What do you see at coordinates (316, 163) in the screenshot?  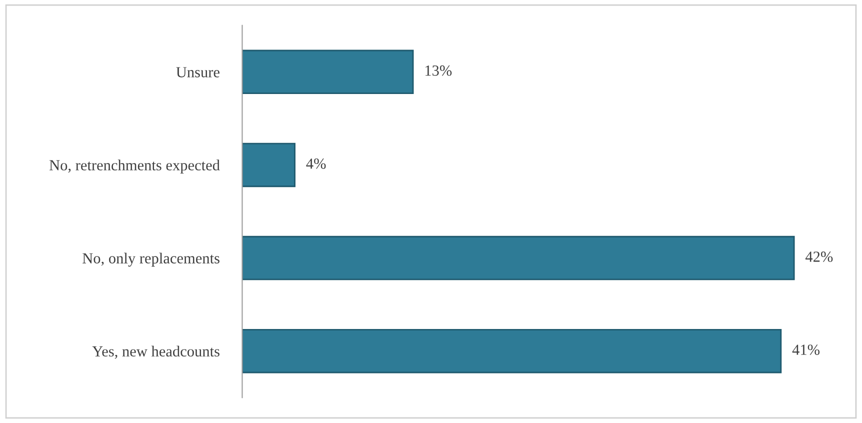 I see `data-label: 4%` at bounding box center [316, 163].